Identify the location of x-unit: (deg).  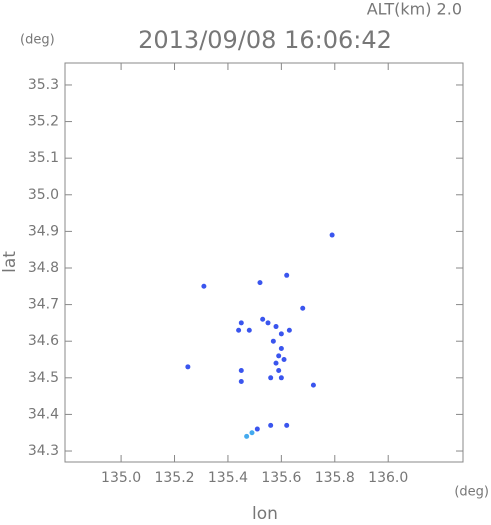
(471, 492).